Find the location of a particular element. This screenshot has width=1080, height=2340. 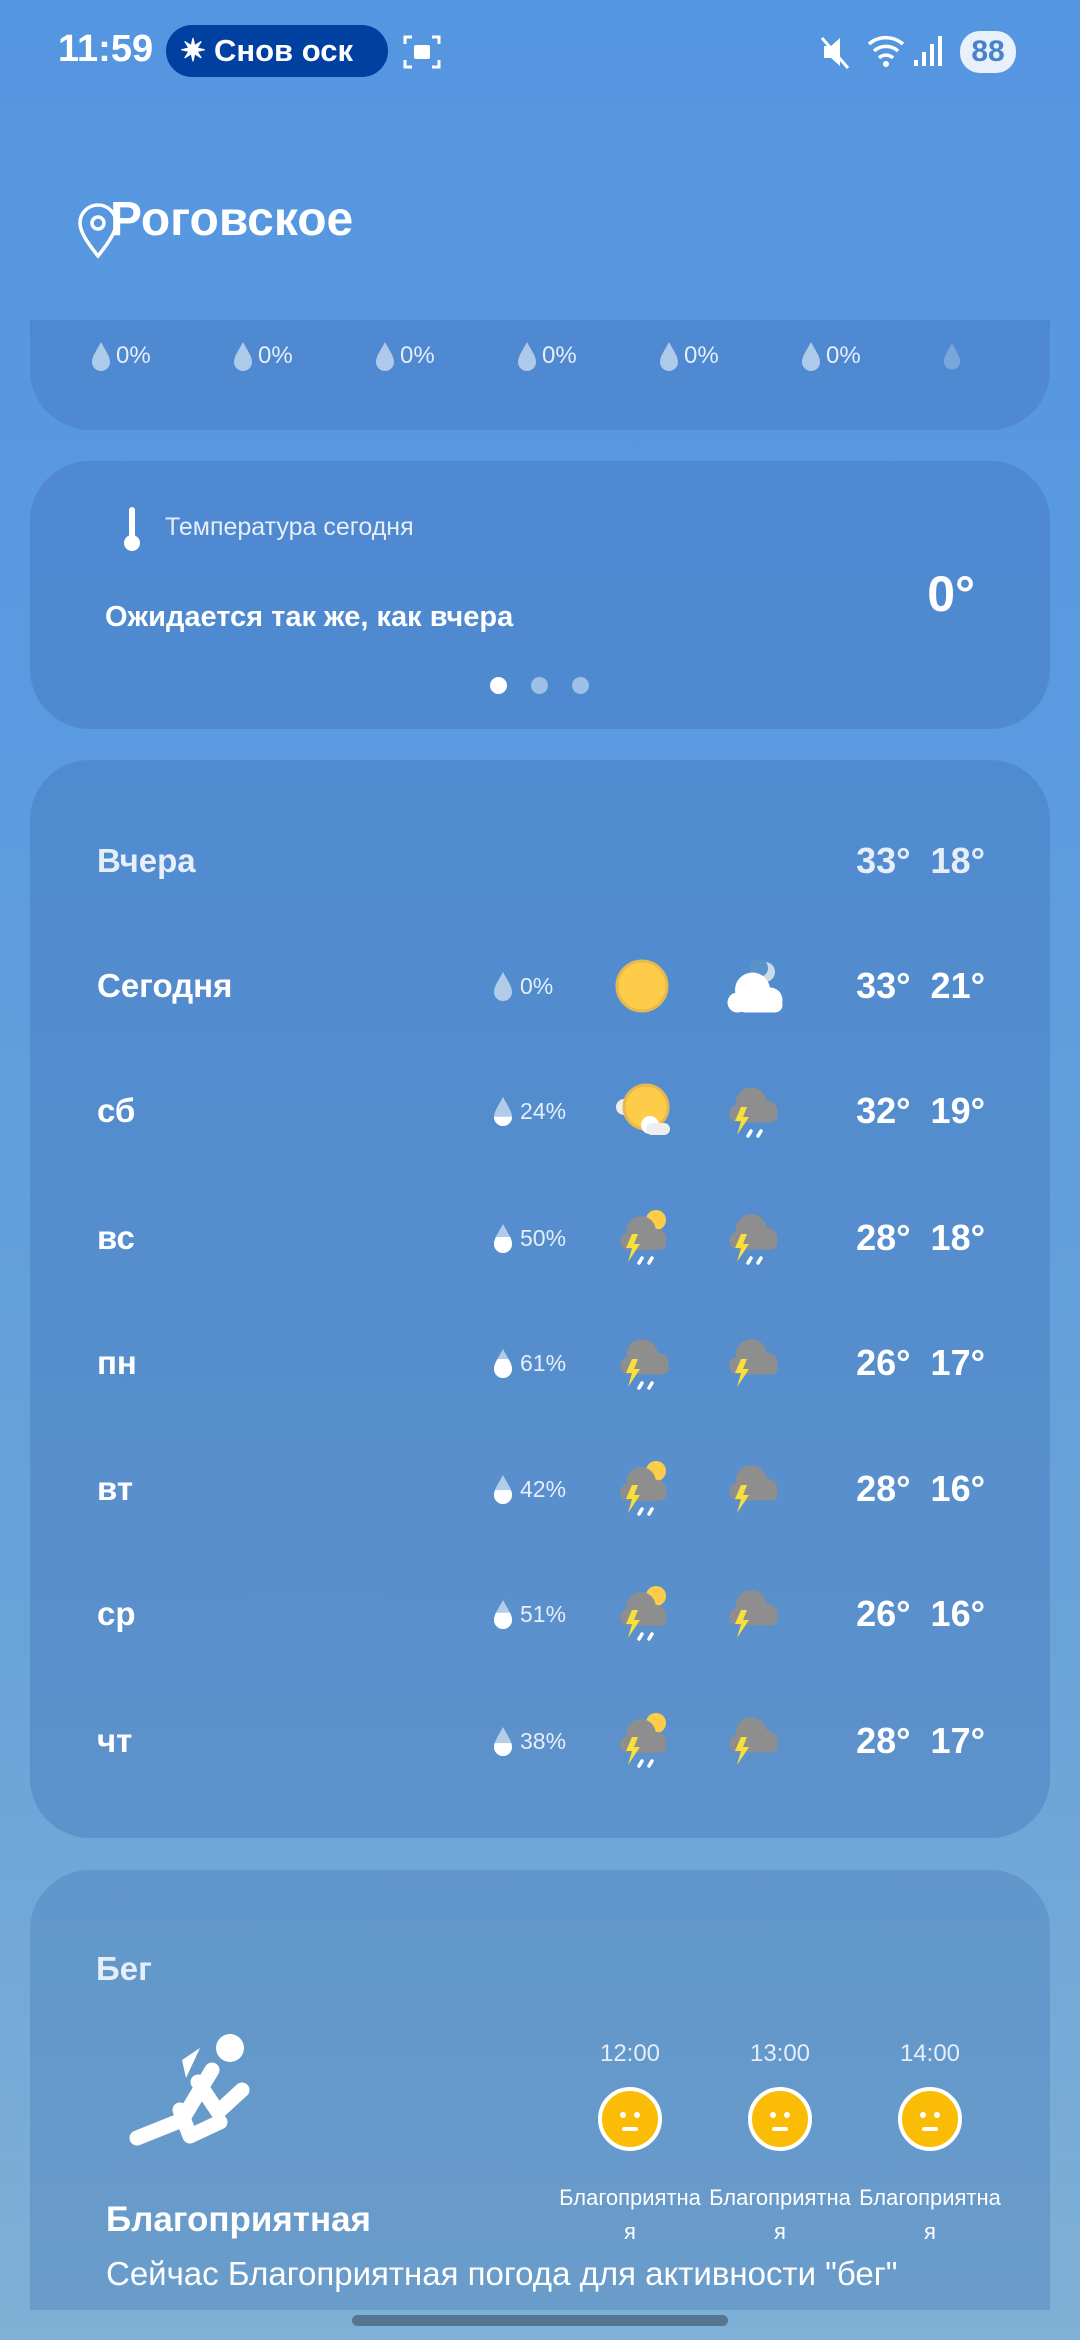

precip-value: 38% is located at coordinates (543, 1740).